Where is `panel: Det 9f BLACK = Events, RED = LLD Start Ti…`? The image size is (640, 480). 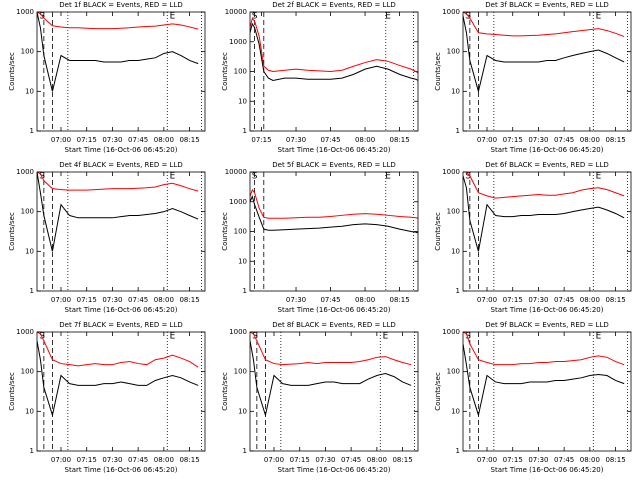 panel: Det 9f BLACK = Events, RED = LLD Start Ti… is located at coordinates (533, 397).